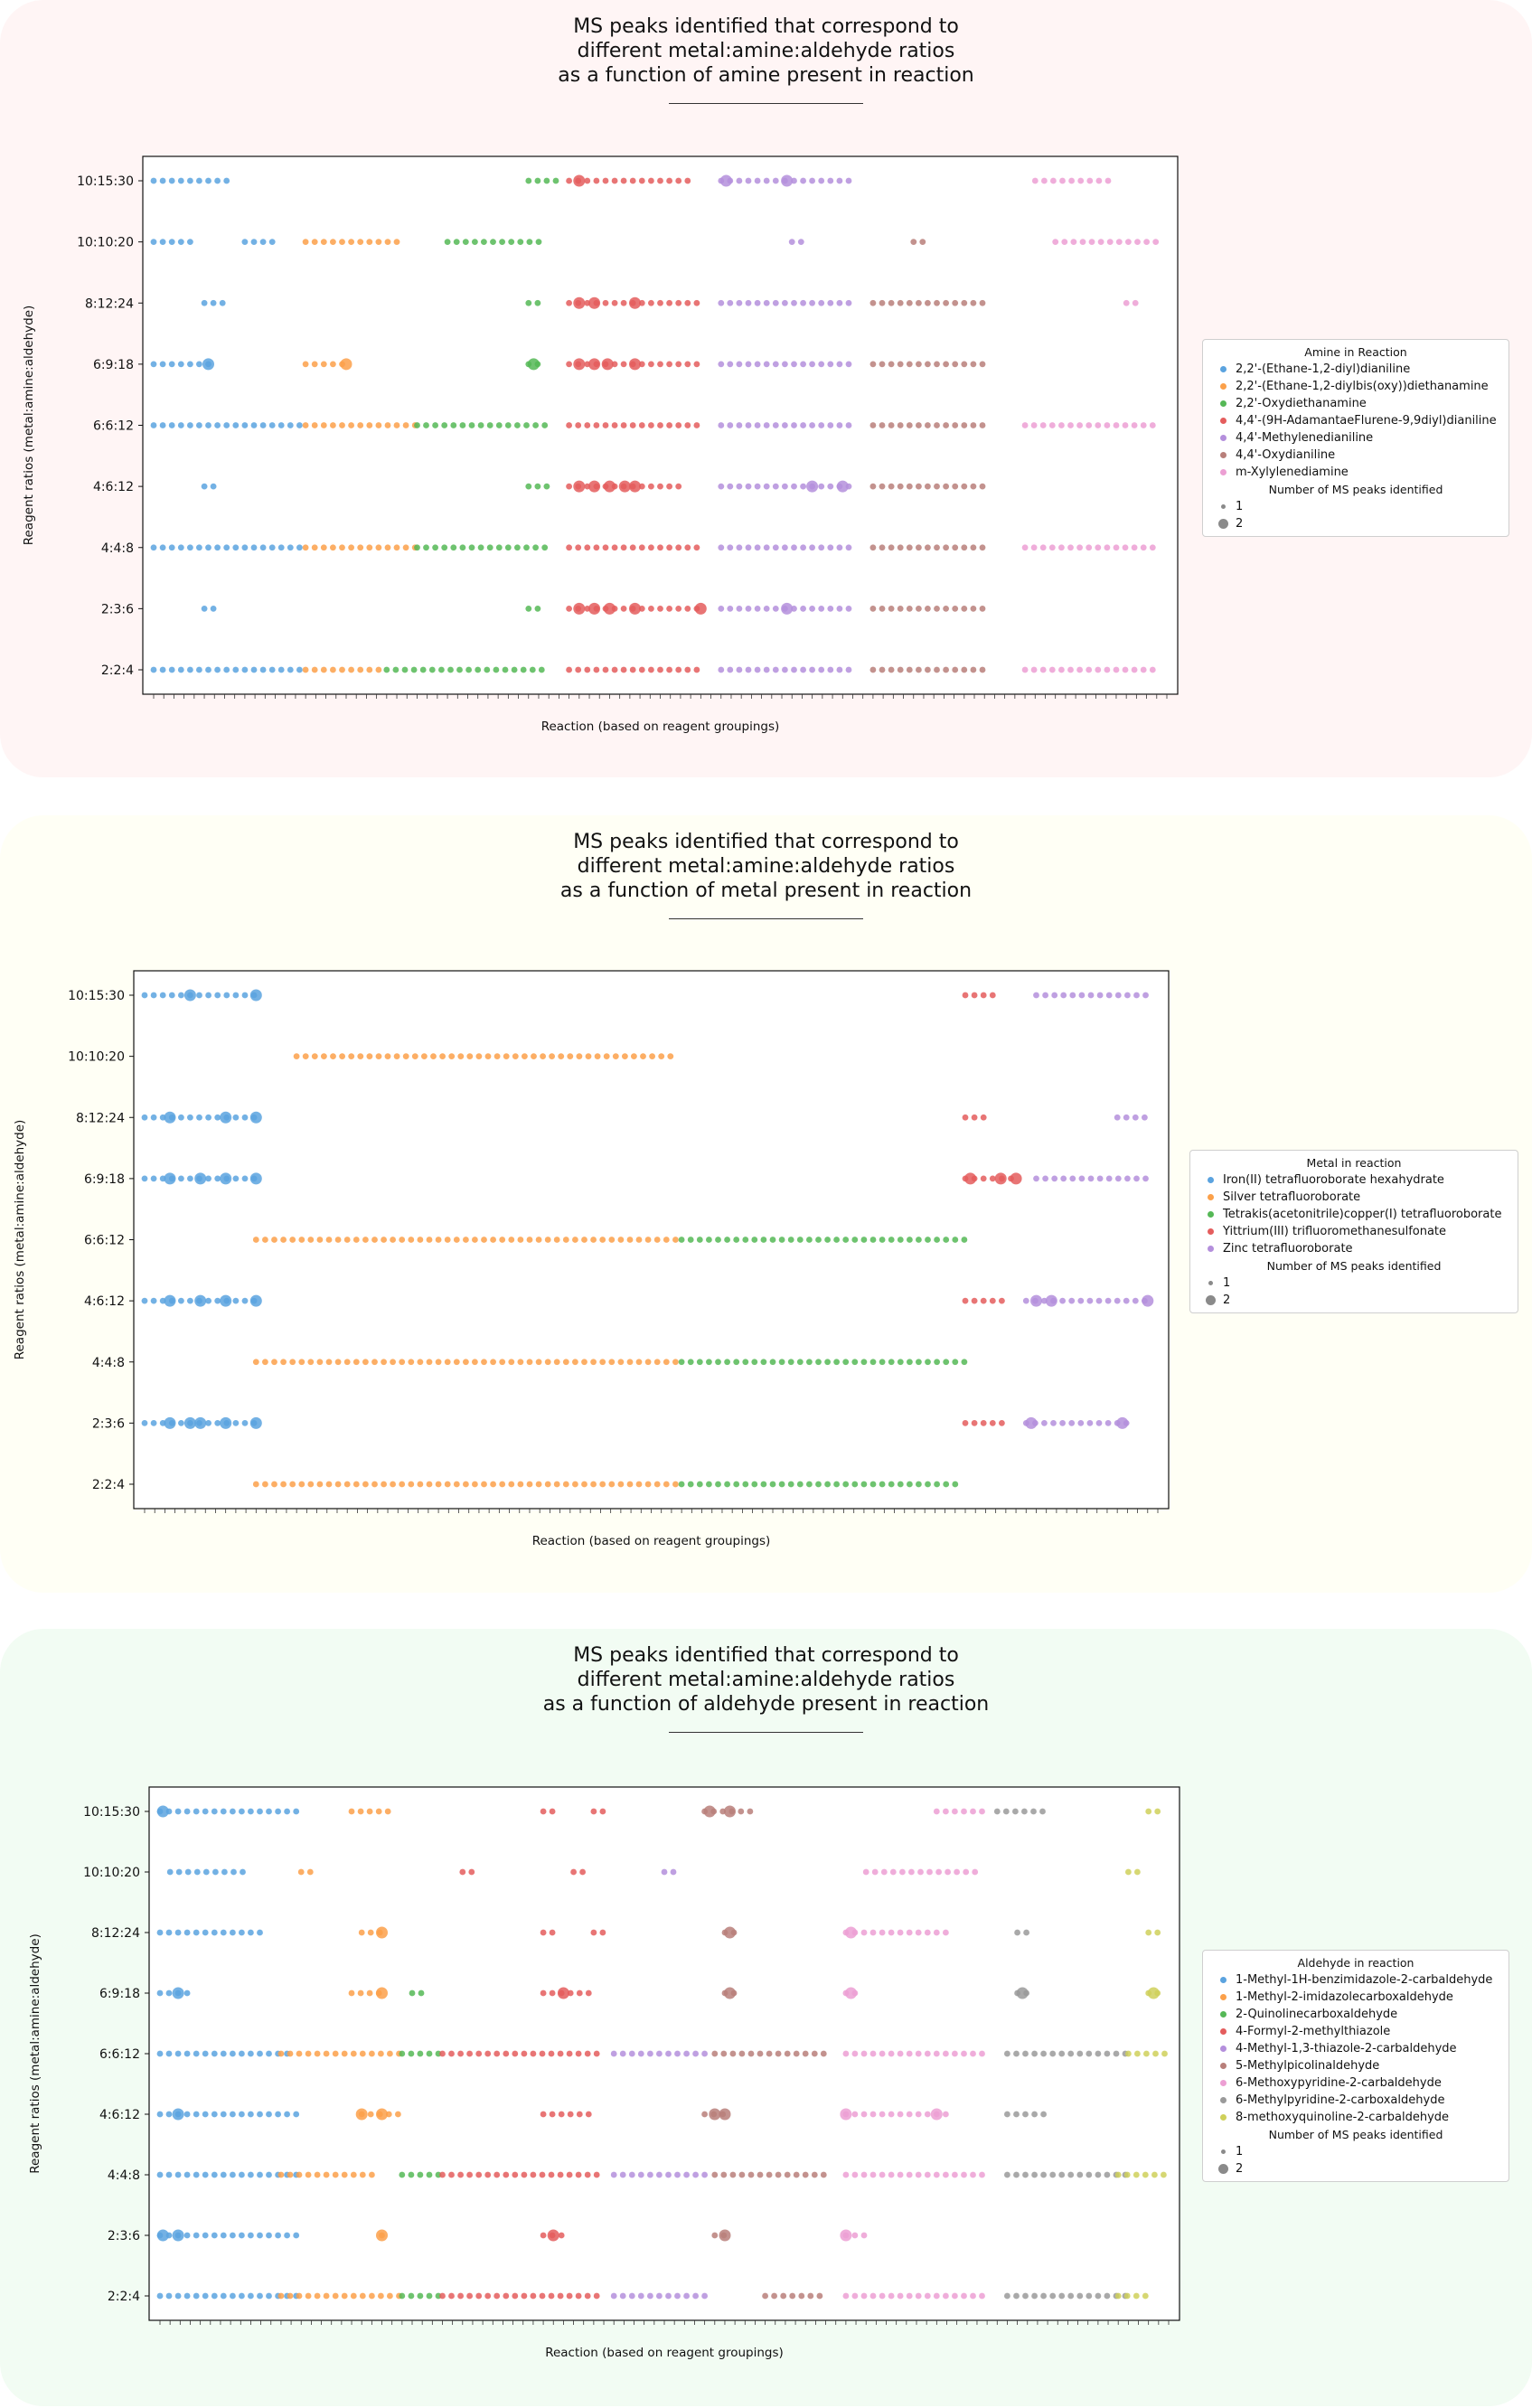 This screenshot has height=2408, width=1532. What do you see at coordinates (1355, 2151) in the screenshot?
I see `legend-size-entry: 1` at bounding box center [1355, 2151].